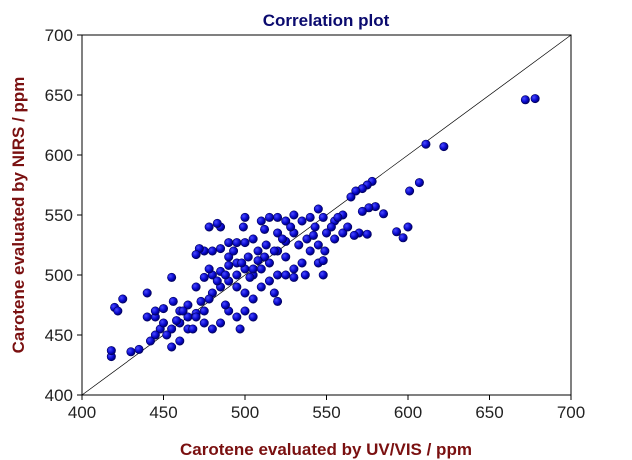 This screenshot has height=460, width=632. I want to click on x-tick-label: 400, so click(82, 412).